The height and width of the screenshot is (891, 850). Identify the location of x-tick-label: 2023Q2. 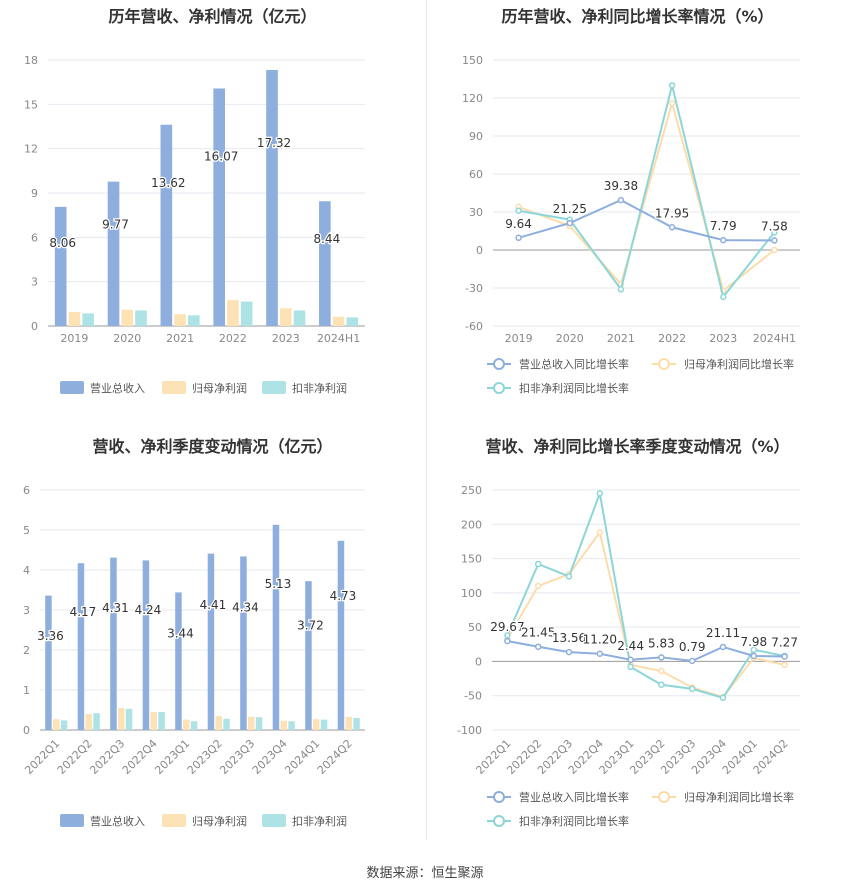
(205, 757).